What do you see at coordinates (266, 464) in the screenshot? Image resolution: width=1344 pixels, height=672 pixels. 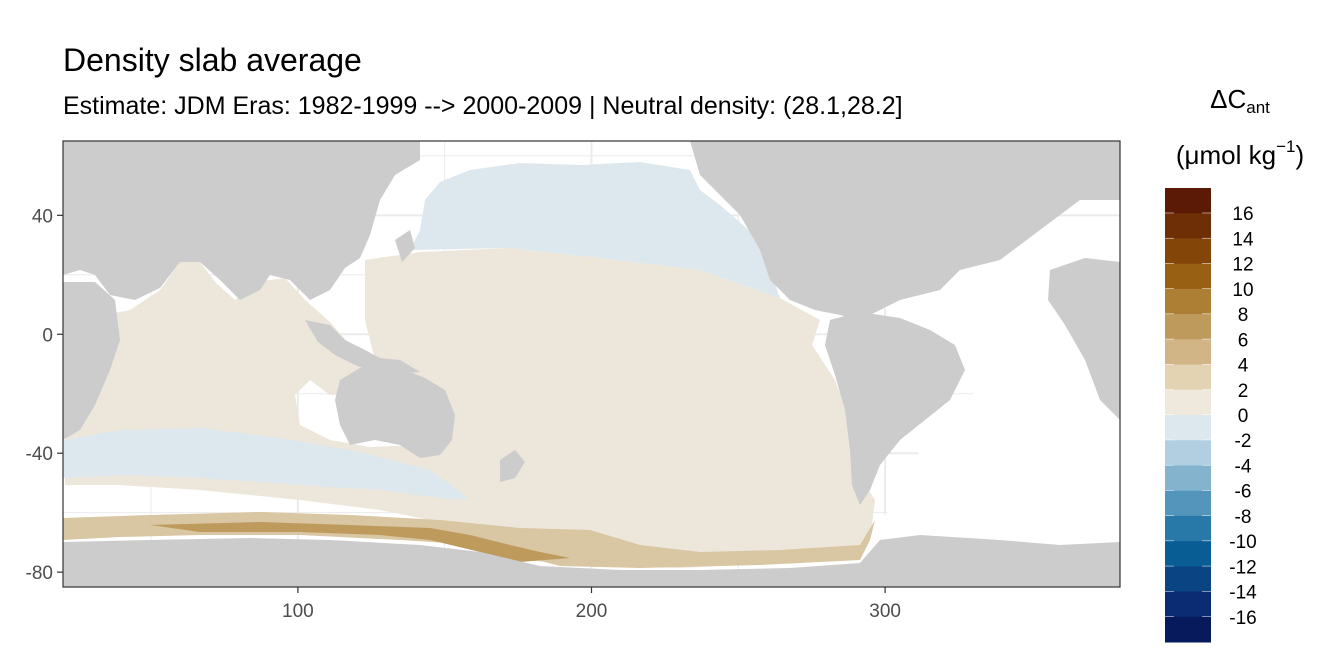 I see `ocean-southern-band-negative` at bounding box center [266, 464].